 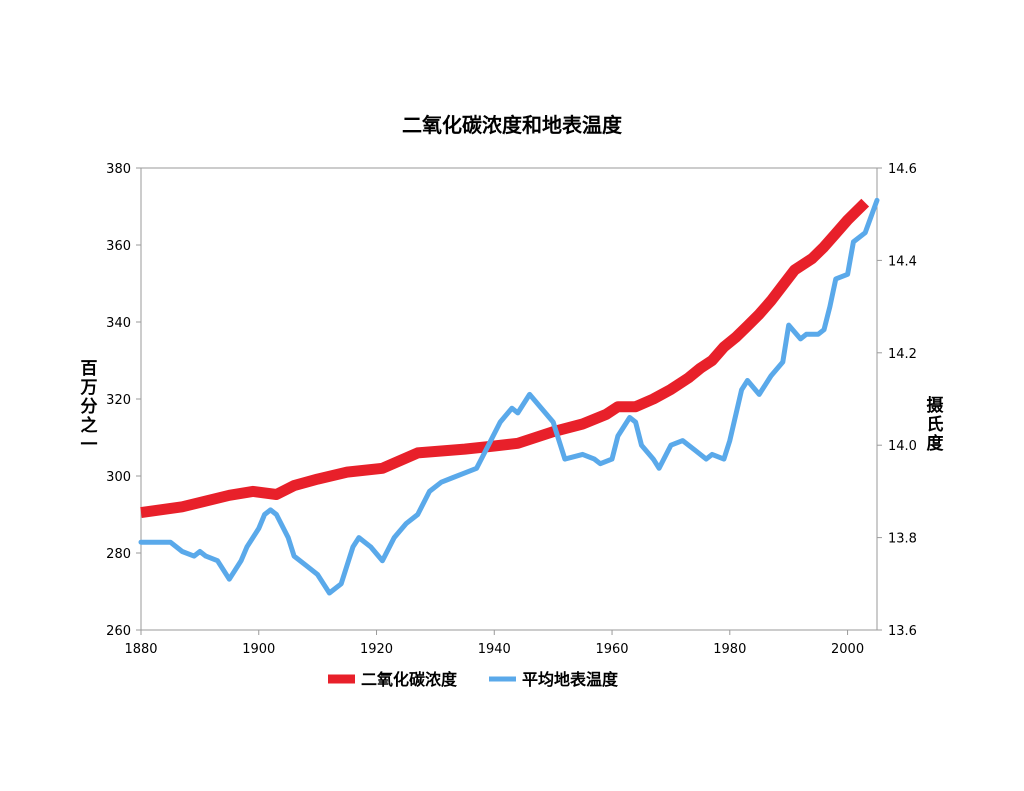 I want to click on y-axis-left: 260 280 300 320 340 360 380, so click(x=123, y=400).